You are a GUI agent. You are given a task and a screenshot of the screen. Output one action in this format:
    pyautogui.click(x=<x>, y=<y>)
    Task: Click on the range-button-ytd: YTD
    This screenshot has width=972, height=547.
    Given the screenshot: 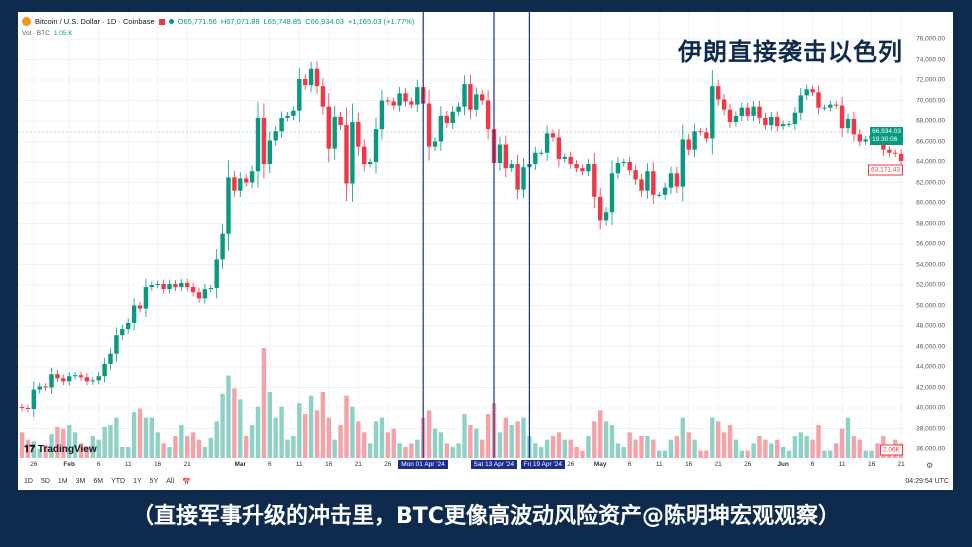 What is the action you would take?
    pyautogui.click(x=118, y=481)
    